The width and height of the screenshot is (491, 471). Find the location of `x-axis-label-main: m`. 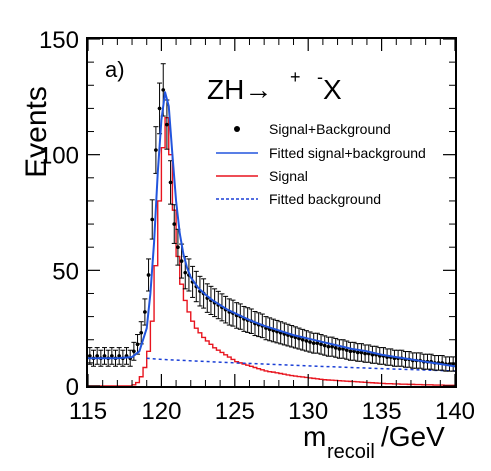

x-axis-label-main: m is located at coordinates (314, 436).